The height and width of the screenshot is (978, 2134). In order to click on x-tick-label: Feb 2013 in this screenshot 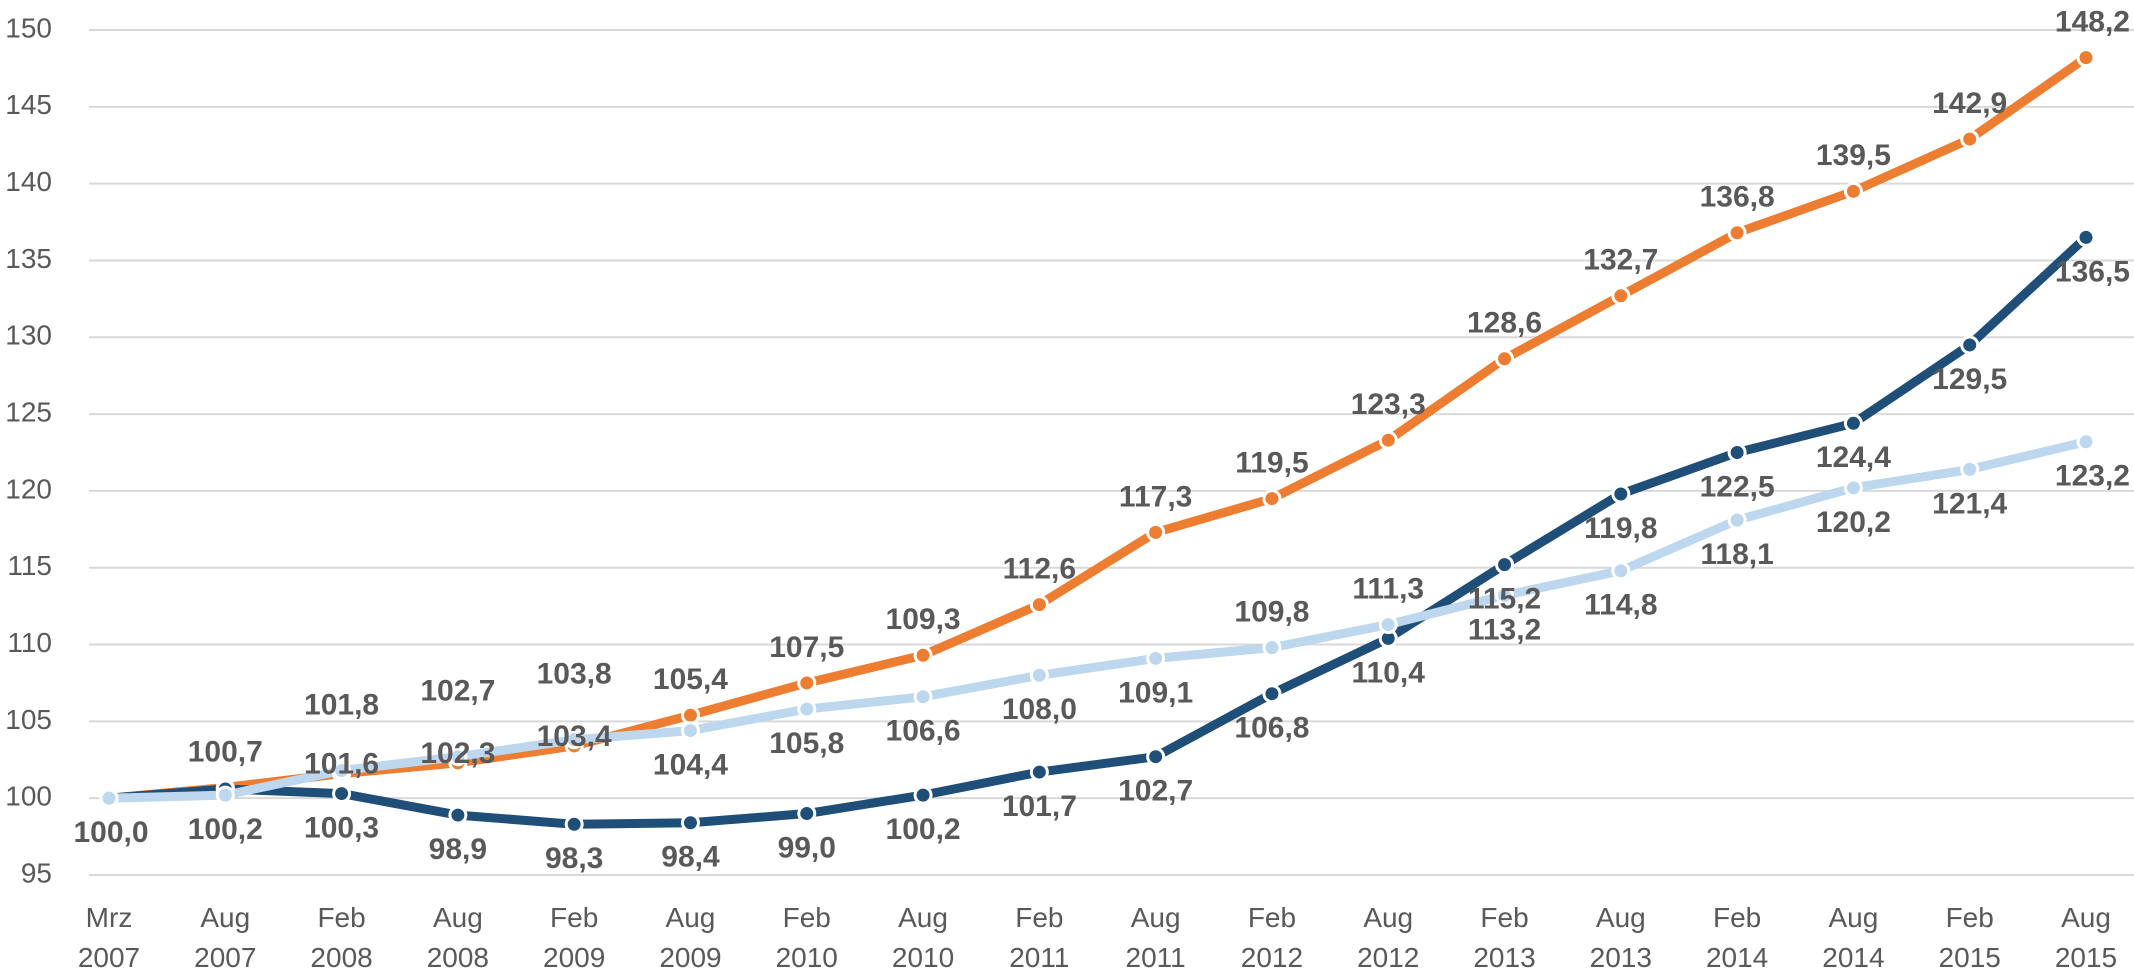, I will do `click(1504, 937)`.